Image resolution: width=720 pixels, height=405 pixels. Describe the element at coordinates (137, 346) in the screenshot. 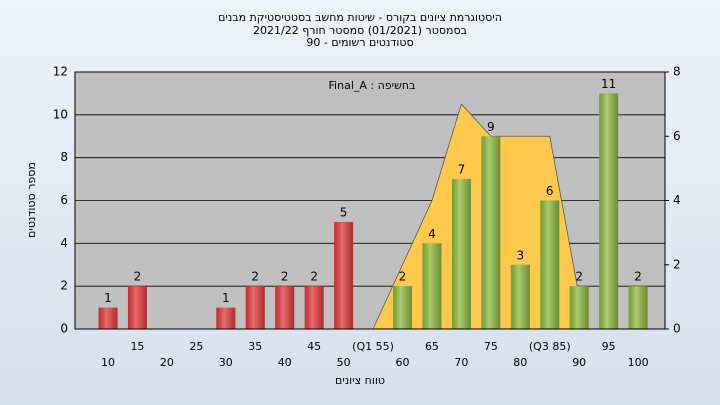

I see `x-tick-label: 15` at that location.